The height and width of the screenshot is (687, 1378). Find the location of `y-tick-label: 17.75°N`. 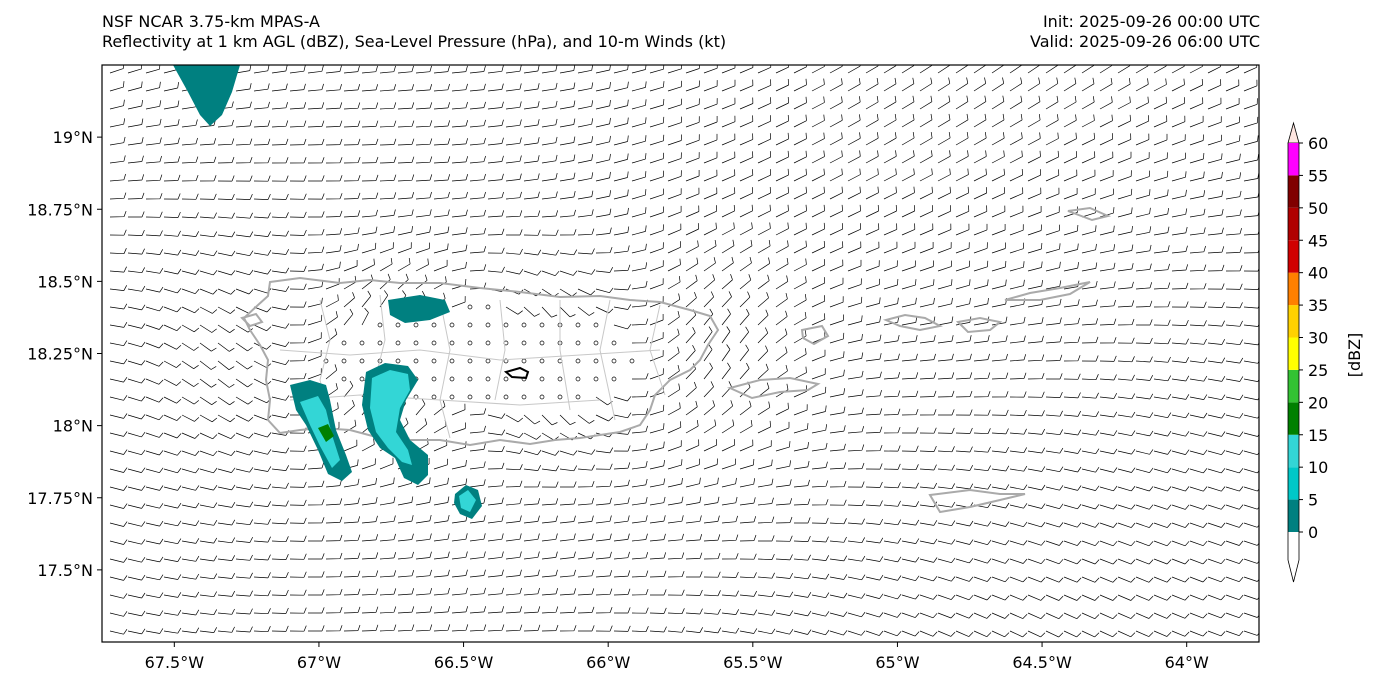

y-tick-label: 17.75°N is located at coordinates (60, 498).